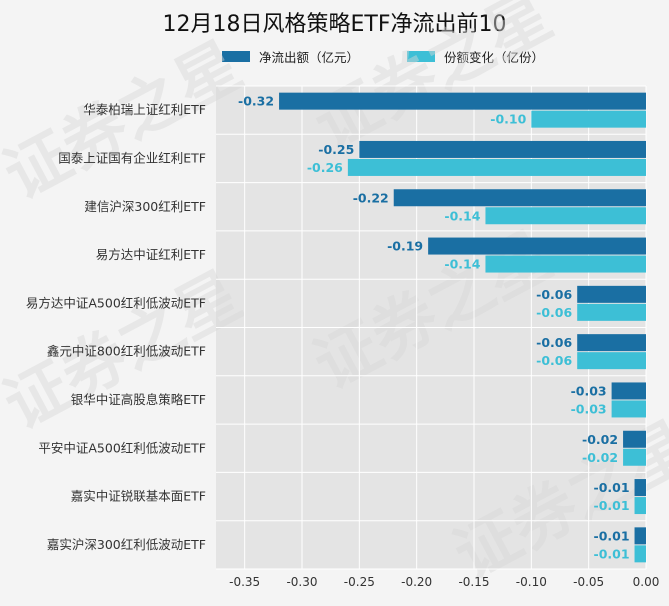 Image resolution: width=669 pixels, height=606 pixels. Describe the element at coordinates (144, 109) in the screenshot. I see `category-label: 华泰柏瑞上证红利ETF` at that location.